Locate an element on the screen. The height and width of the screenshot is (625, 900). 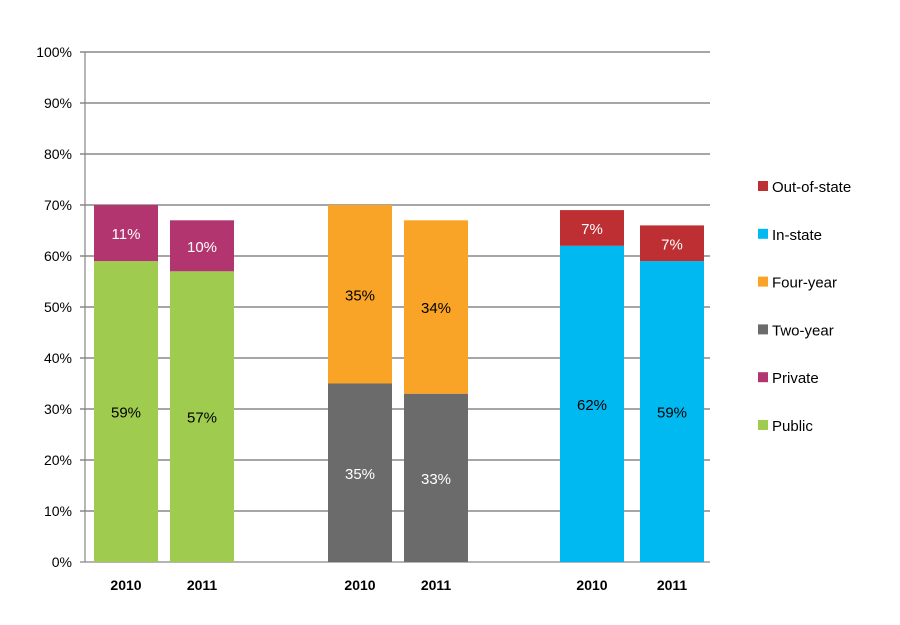
y-tick-label: 40% is located at coordinates (58, 358).